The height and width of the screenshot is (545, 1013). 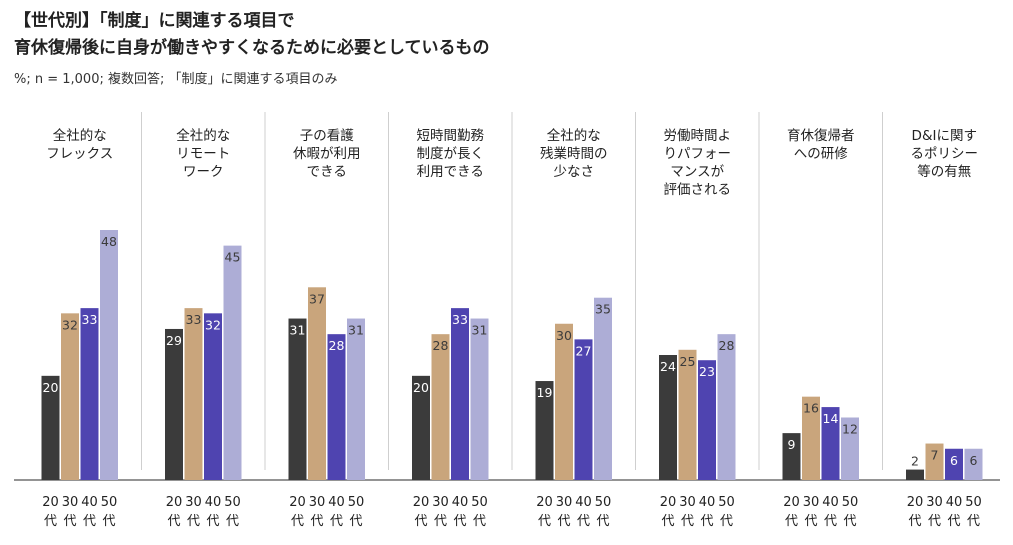 What do you see at coordinates (79, 154) in the screenshot?
I see `category-label: フレックス` at bounding box center [79, 154].